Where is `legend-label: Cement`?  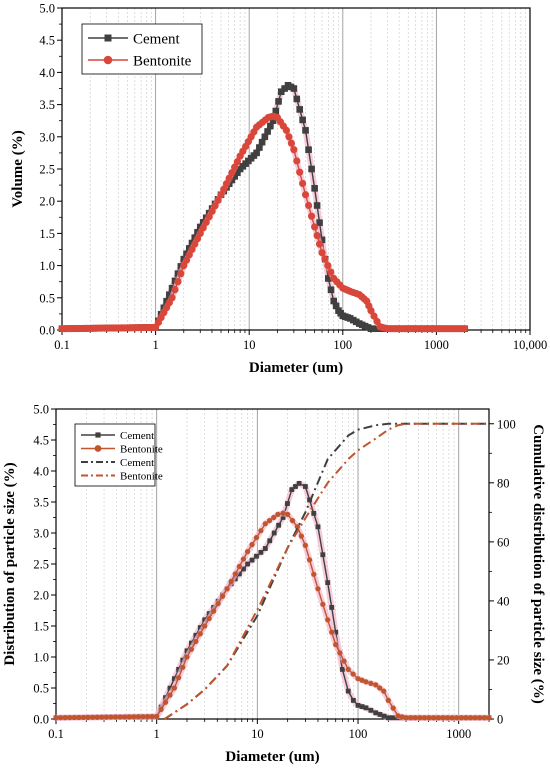 legend-label: Cement is located at coordinates (156, 39).